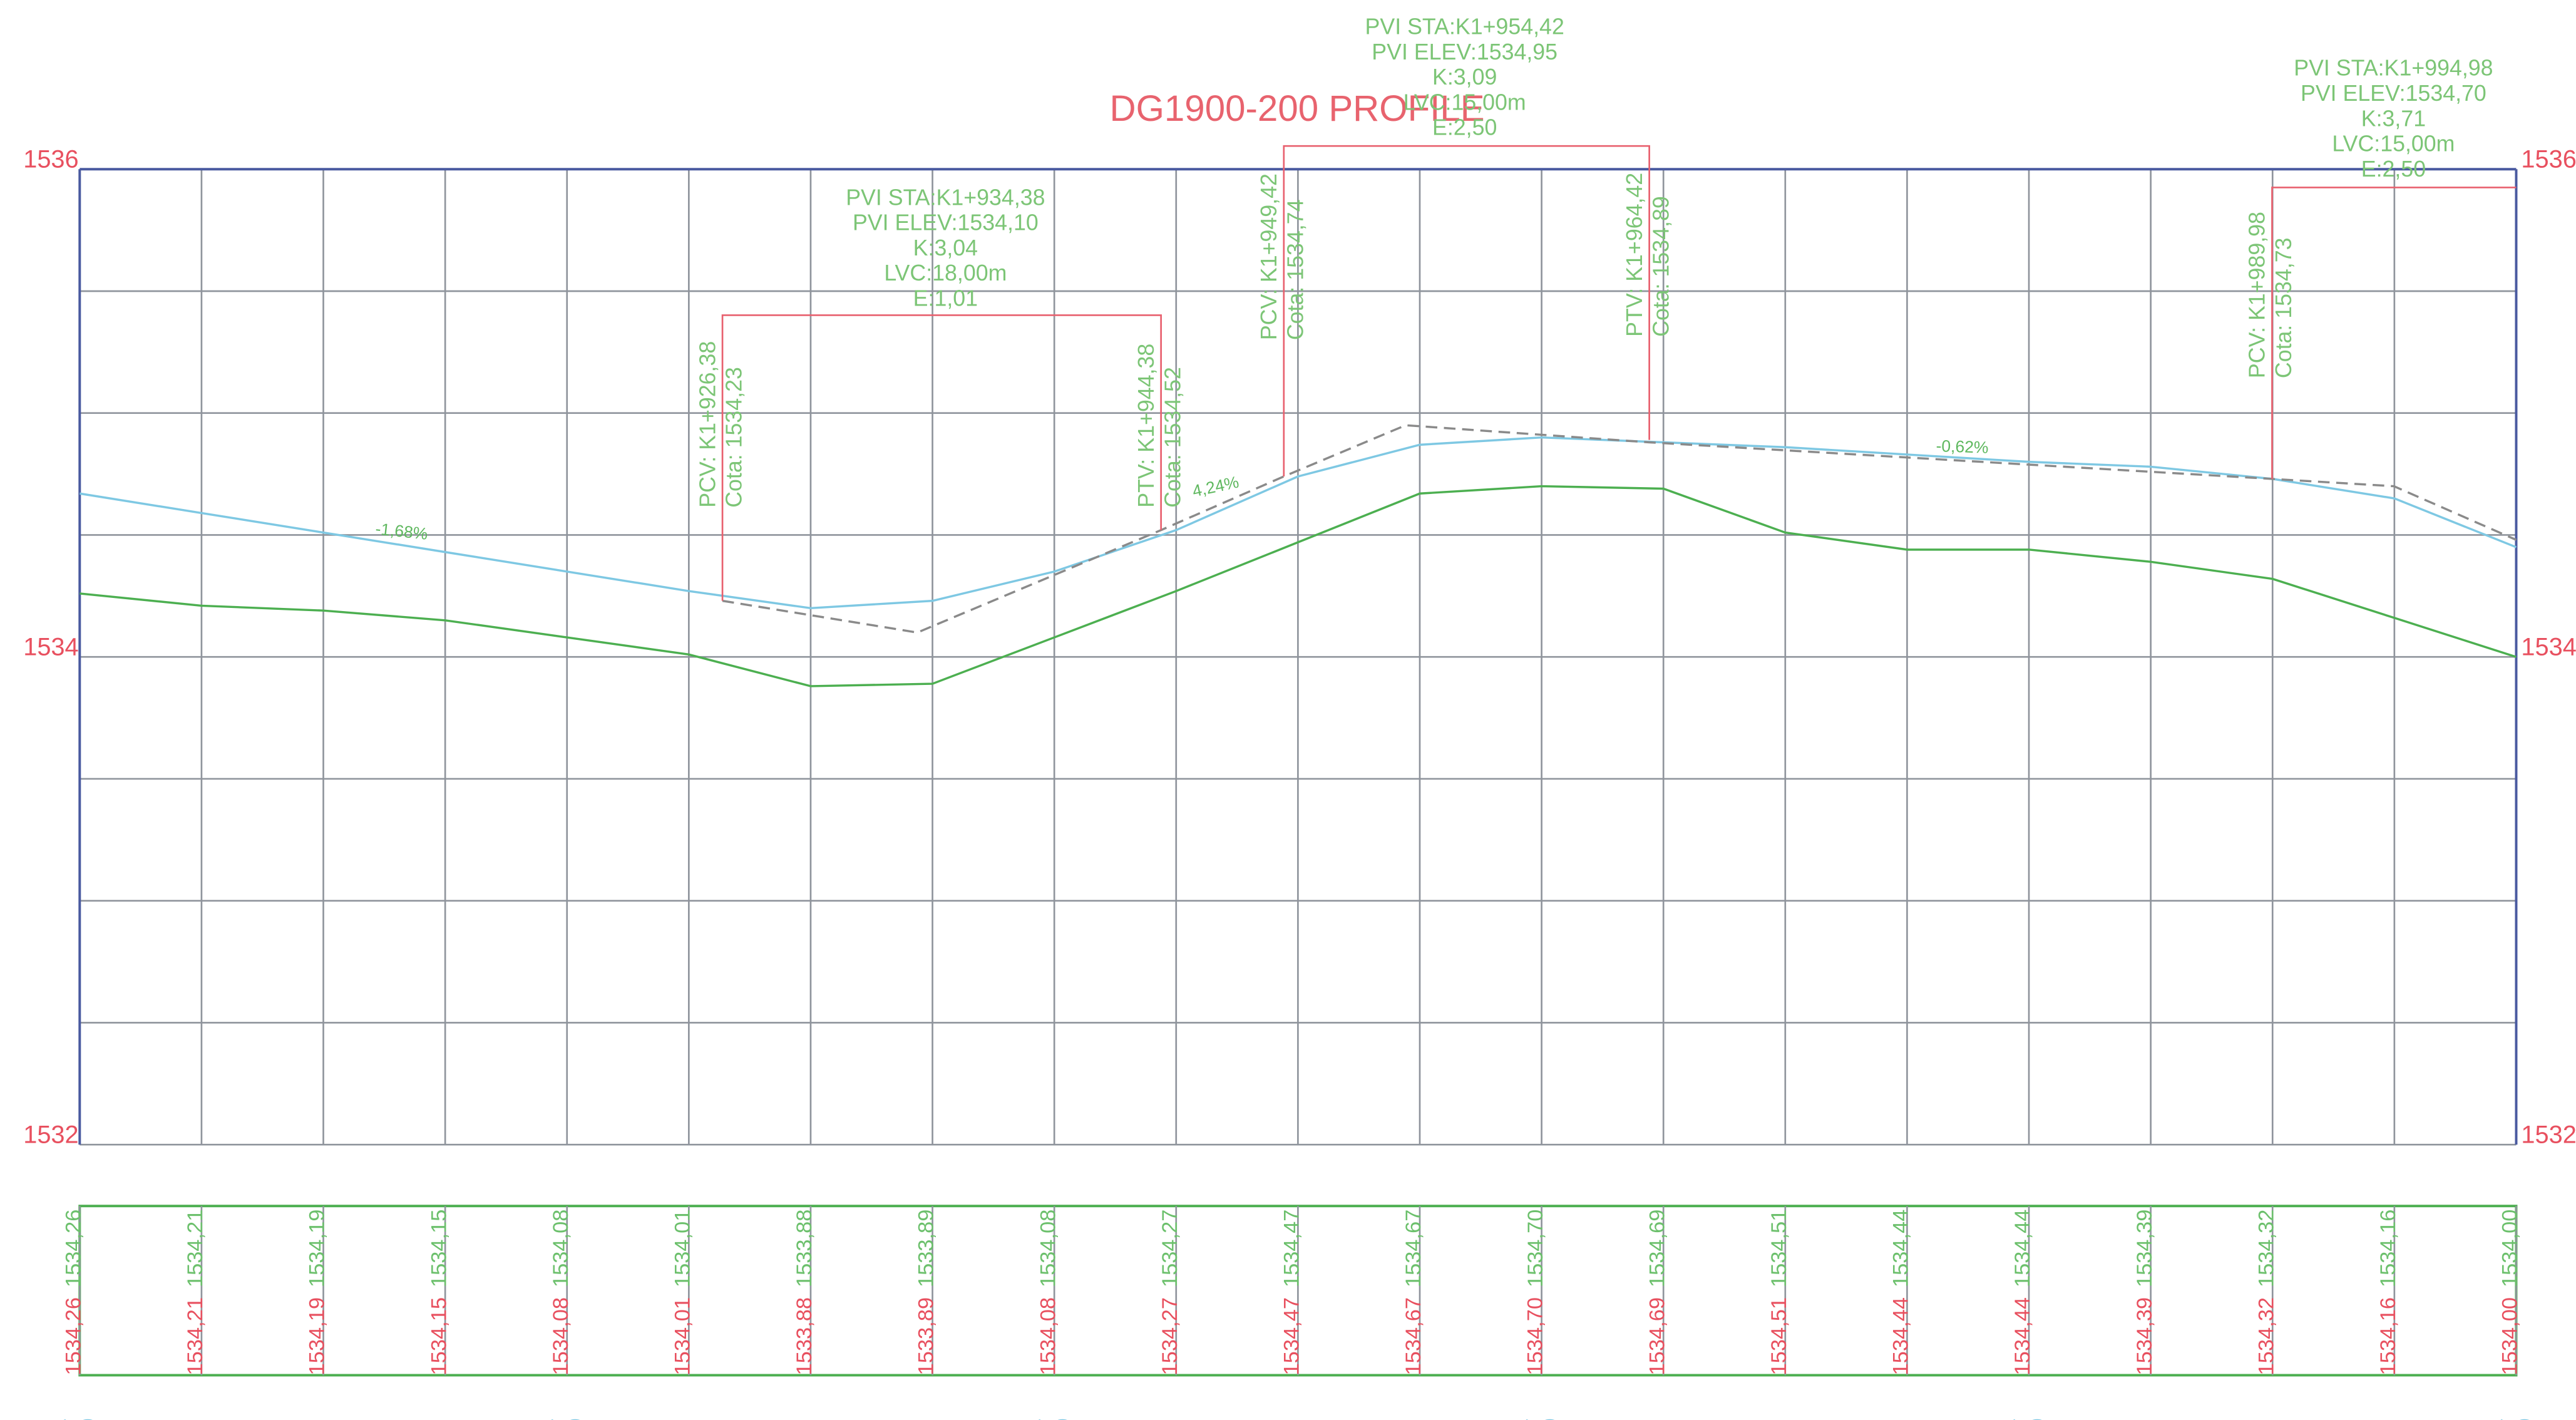 The image size is (2576, 1420). I want to click on pcv-label: PCV: K1+926,38, so click(707, 425).